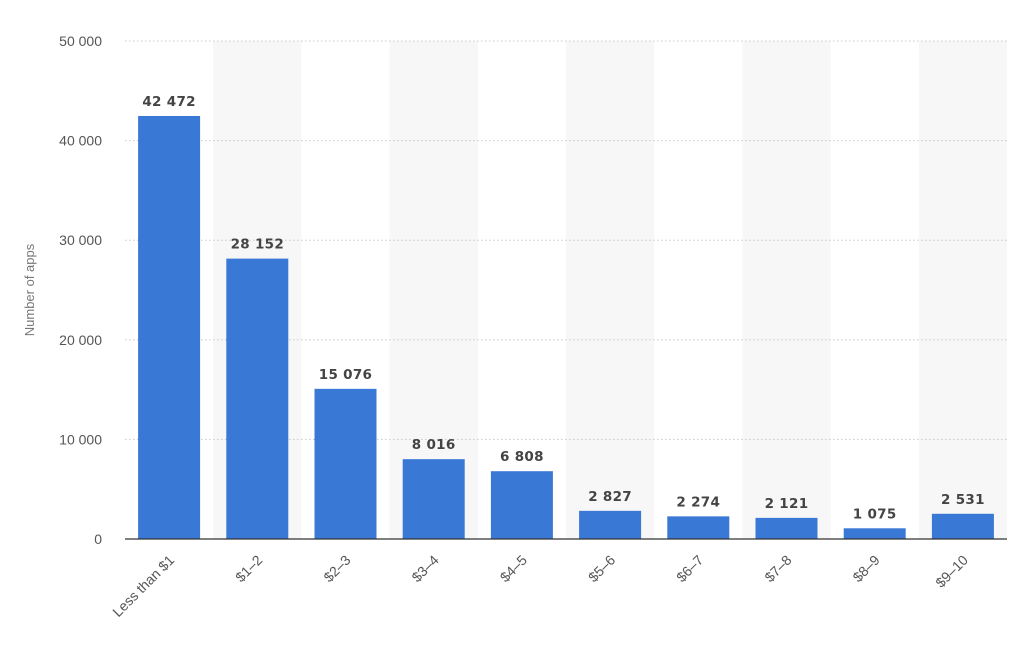 This screenshot has height=652, width=1024. I want to click on bar-value-label: 28 152, so click(257, 245).